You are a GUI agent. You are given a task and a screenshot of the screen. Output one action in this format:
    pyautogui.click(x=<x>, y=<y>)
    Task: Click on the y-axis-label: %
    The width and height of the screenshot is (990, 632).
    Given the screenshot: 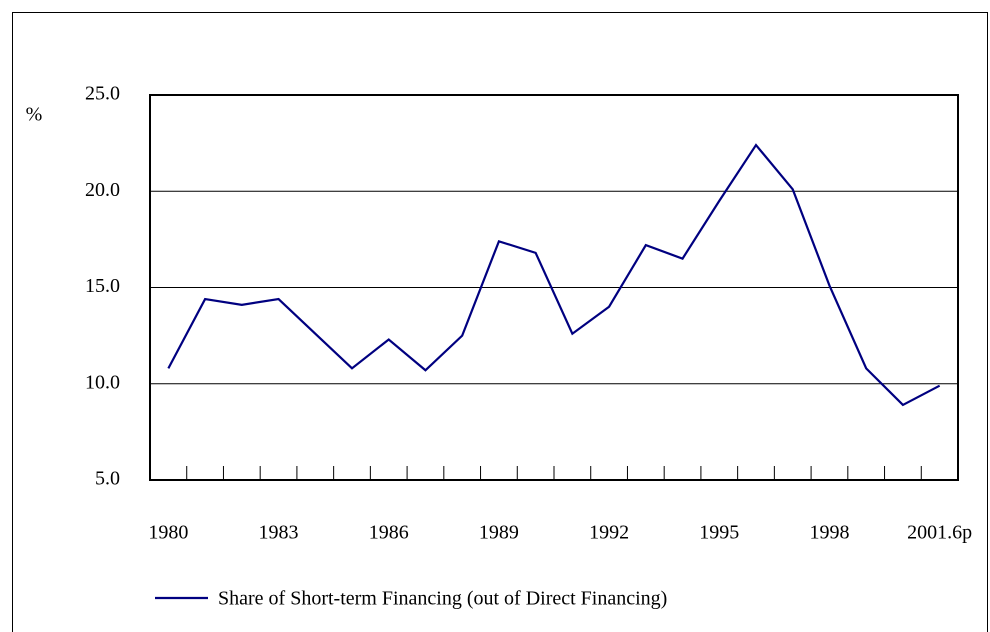 What is the action you would take?
    pyautogui.click(x=34, y=115)
    